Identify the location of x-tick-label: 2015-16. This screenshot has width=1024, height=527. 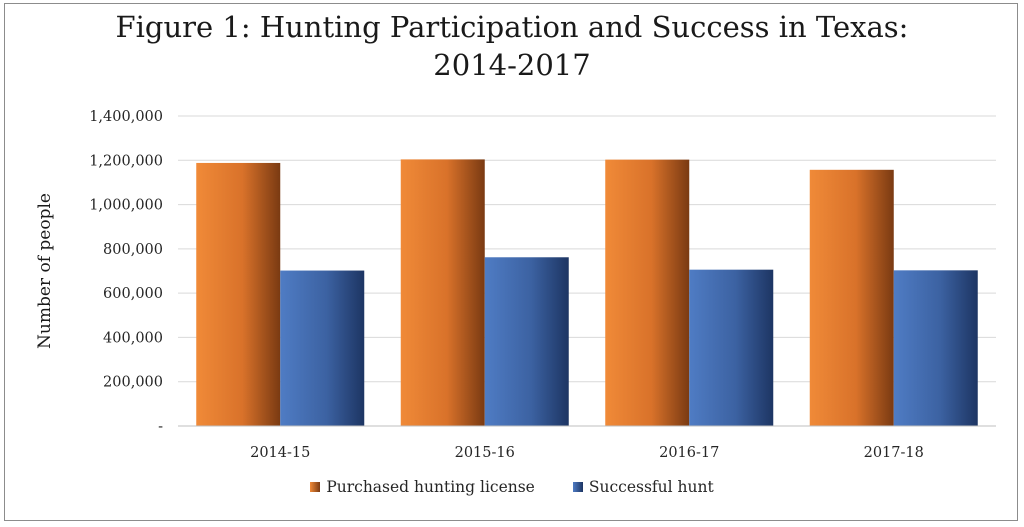
(485, 453).